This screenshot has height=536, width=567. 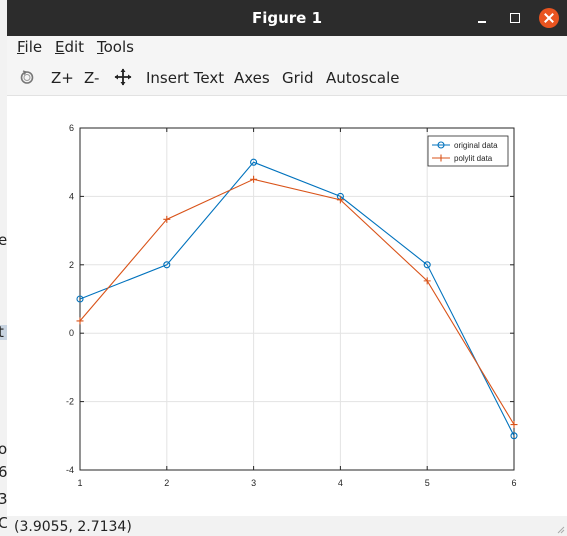 What do you see at coordinates (71, 333) in the screenshot?
I see `y-tick-label: 0` at bounding box center [71, 333].